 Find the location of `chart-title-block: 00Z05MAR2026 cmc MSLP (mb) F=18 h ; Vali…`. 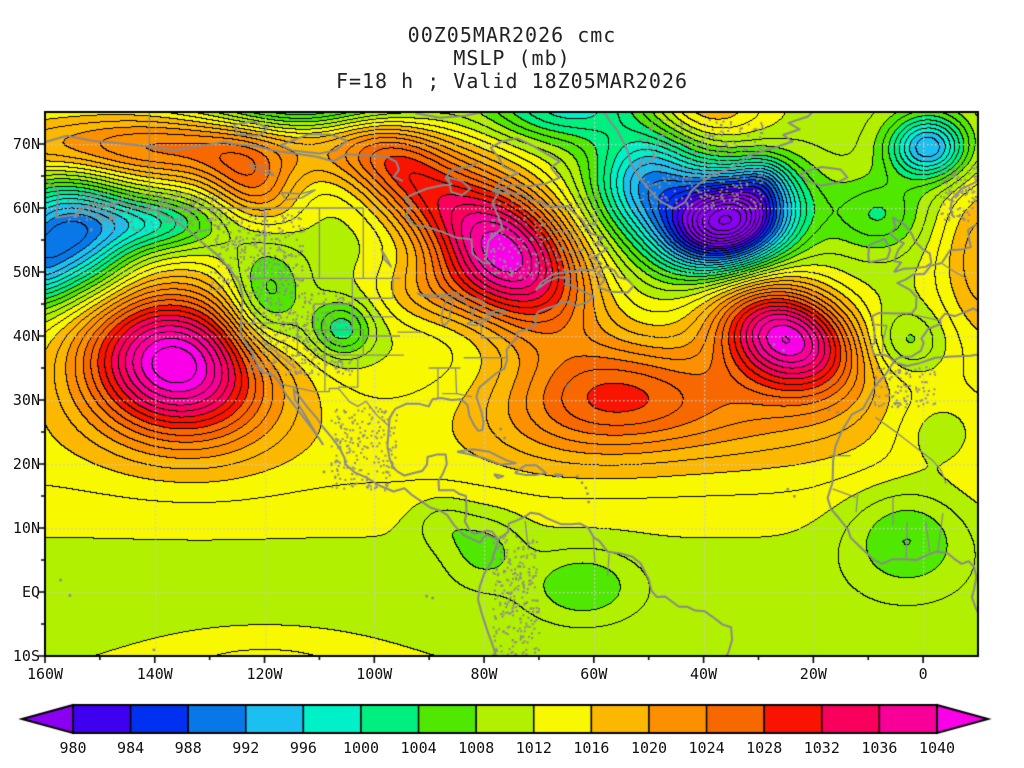

chart-title-block: 00Z05MAR2026 cmc MSLP (mb) F=18 h ; Vali… is located at coordinates (512, 58).